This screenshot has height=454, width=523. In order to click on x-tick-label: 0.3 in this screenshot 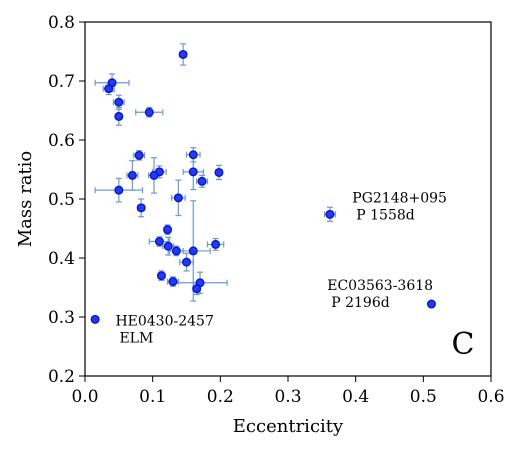, I will do `click(287, 397)`.